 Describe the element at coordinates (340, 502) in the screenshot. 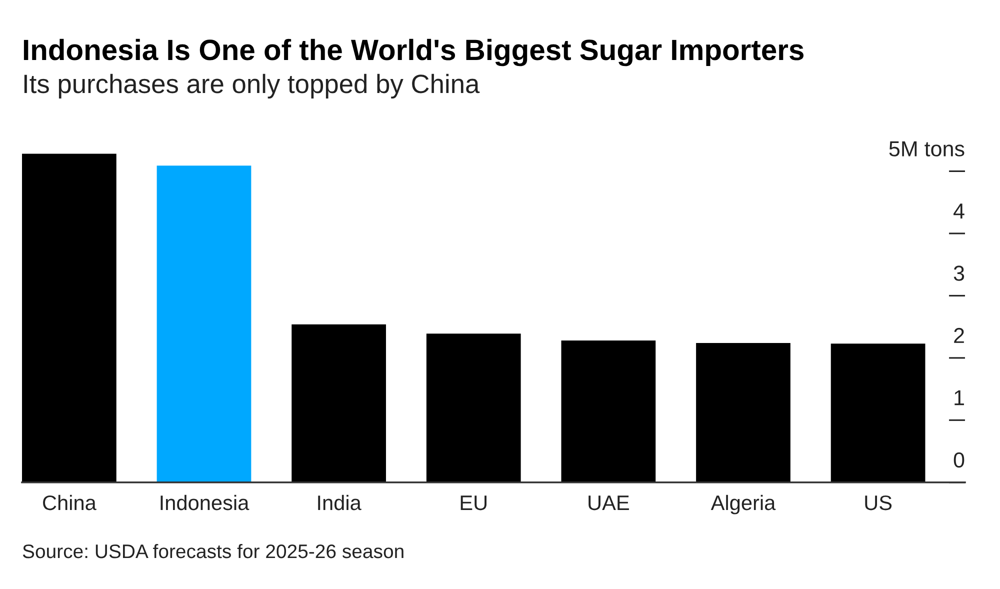

I see `x-tick-label: India` at that location.